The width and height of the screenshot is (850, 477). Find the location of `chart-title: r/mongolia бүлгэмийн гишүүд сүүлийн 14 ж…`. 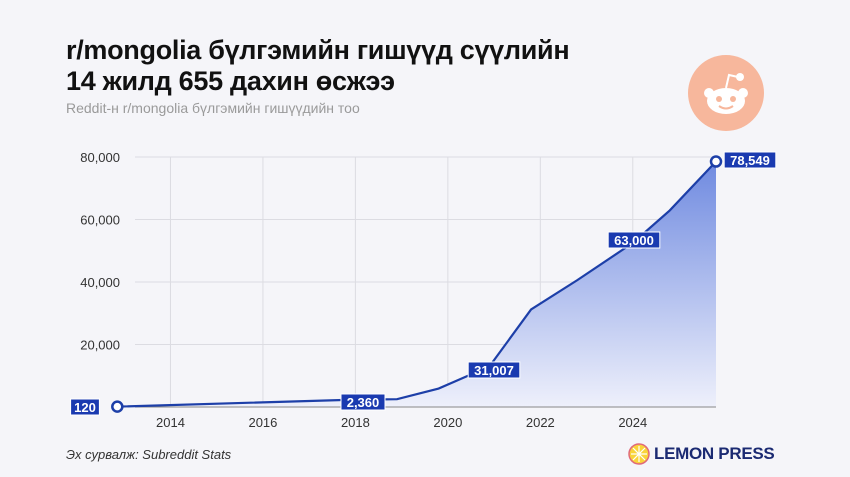

chart-title: r/mongolia бүлгэмийн гишүүд сүүлийн 14 ж… is located at coordinates (318, 66).